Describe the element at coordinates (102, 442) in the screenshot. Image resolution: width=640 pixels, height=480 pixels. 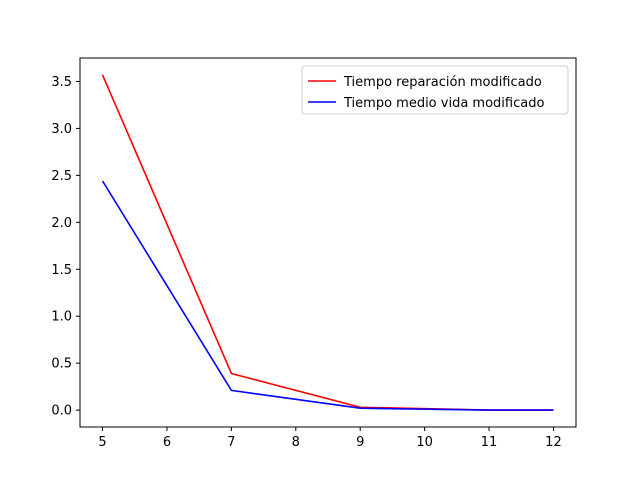
I see `x-tick-label: 5` at that location.